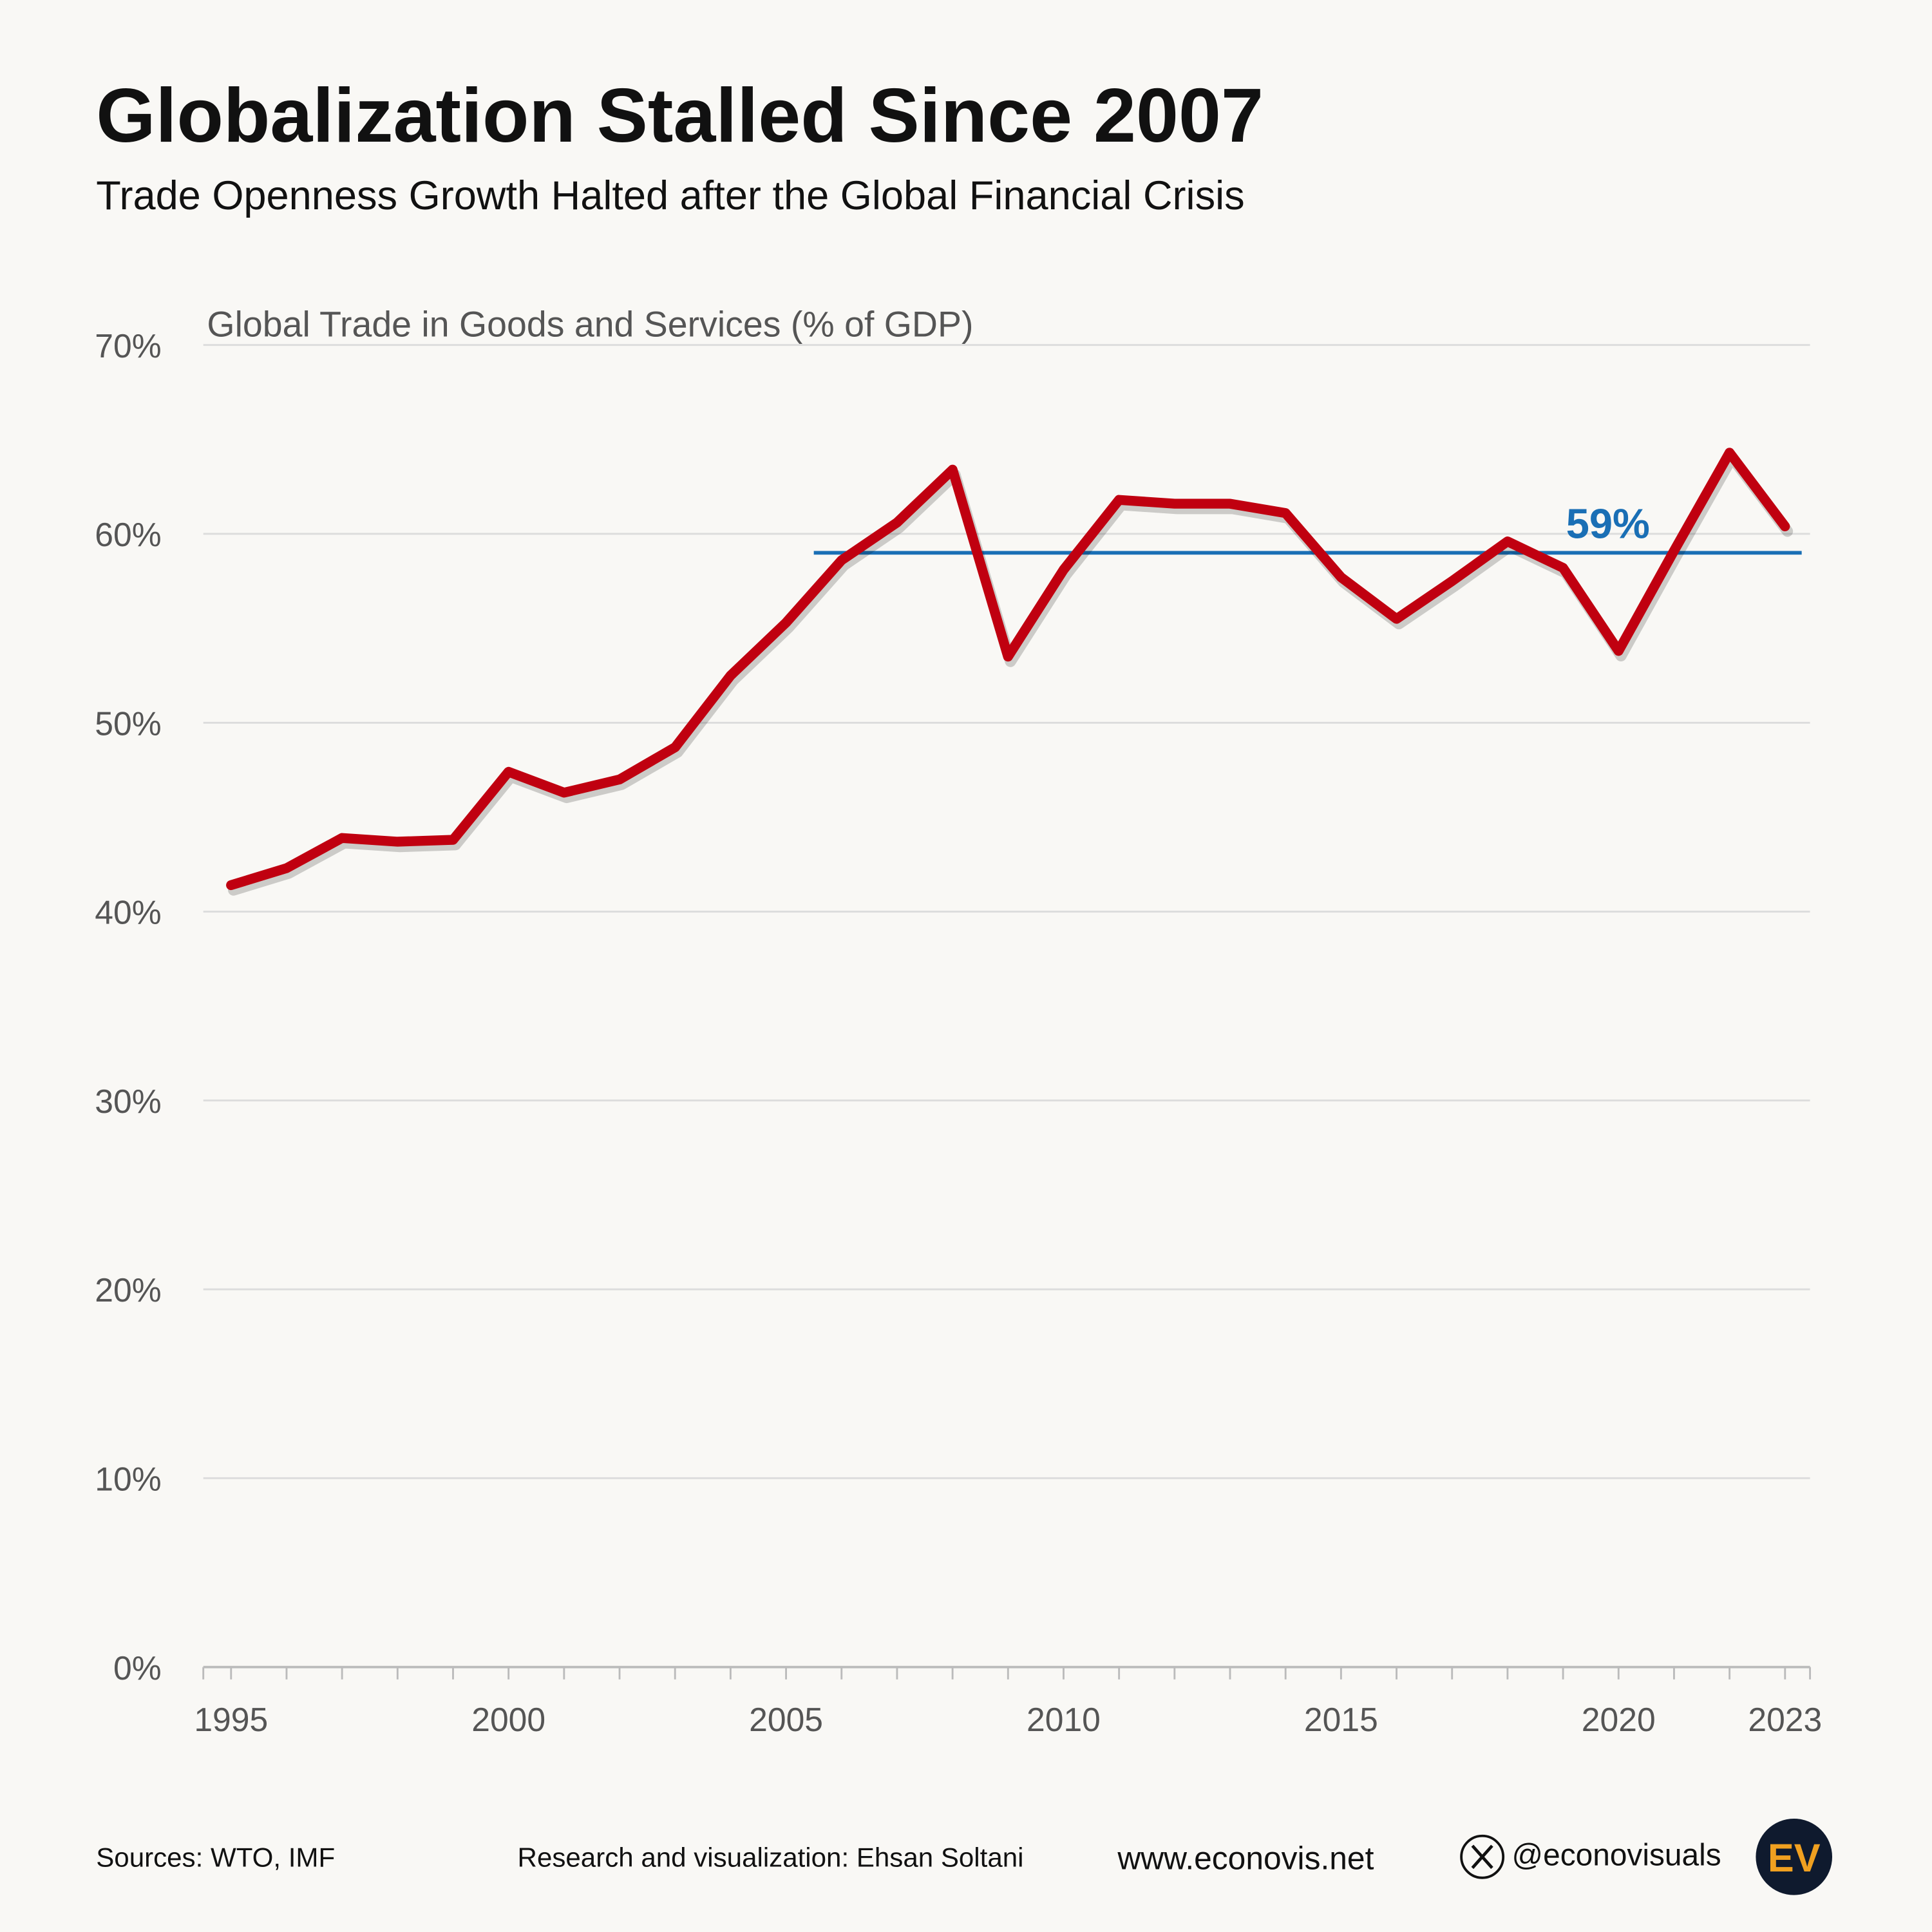 The width and height of the screenshot is (1932, 1932). I want to click on logo-text: EV, so click(1795, 1858).